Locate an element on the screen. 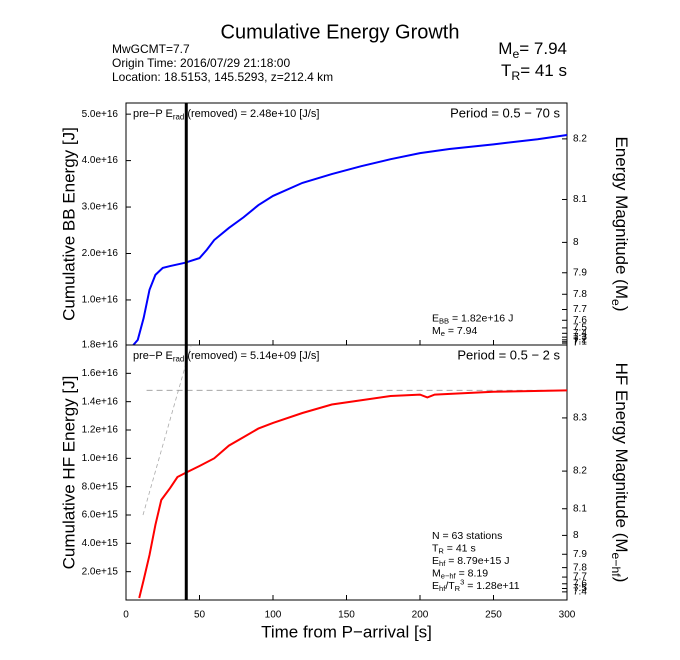 This screenshot has width=680, height=660. y-tick-label: 1.2e+16 is located at coordinates (100, 430).